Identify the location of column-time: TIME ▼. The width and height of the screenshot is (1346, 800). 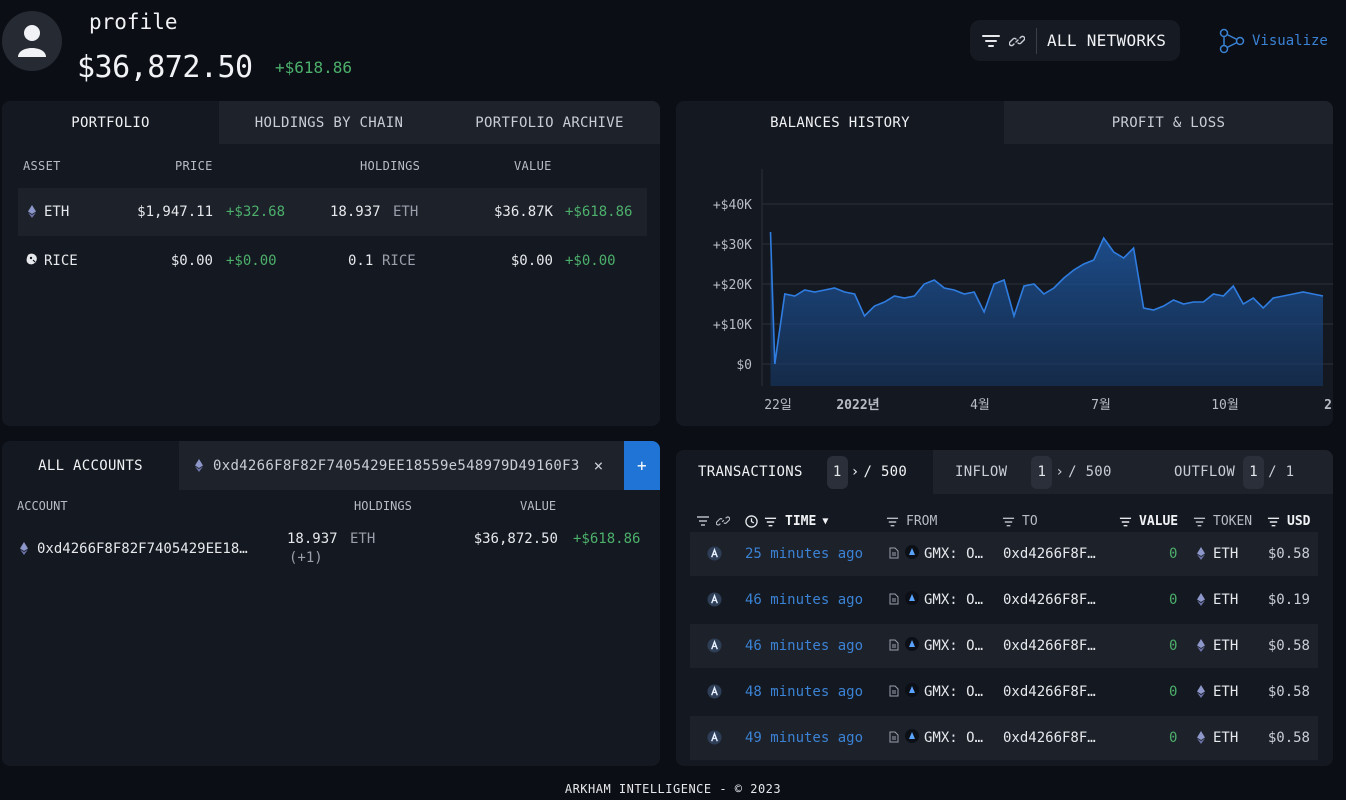
(786, 521).